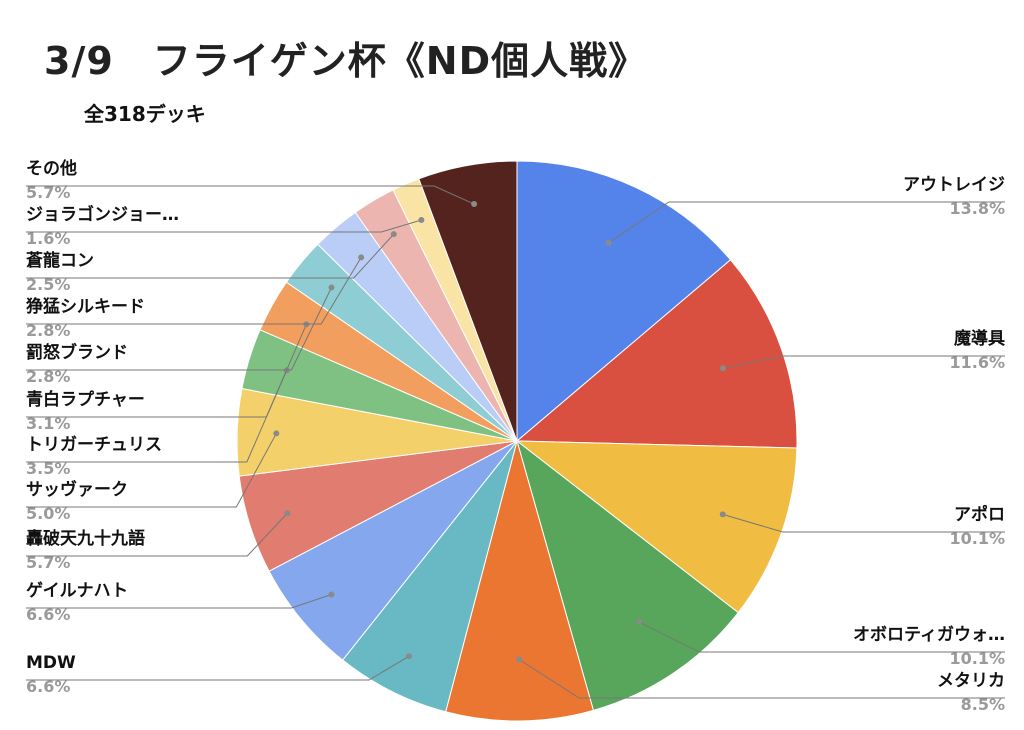 This screenshot has height=730, width=1024. I want to click on slice-pct-1: 11.6%, so click(977, 362).